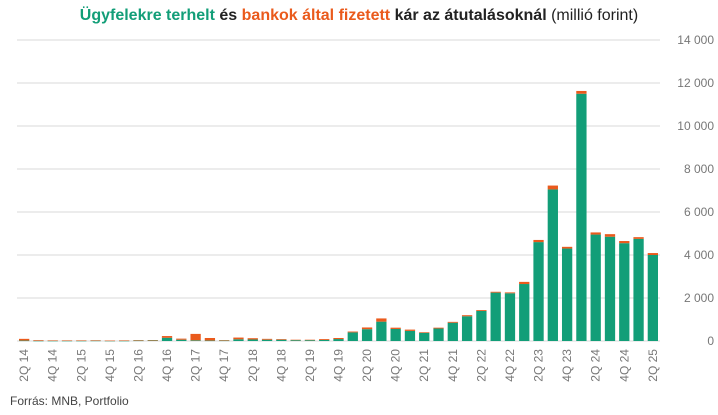  What do you see at coordinates (81, 365) in the screenshot?
I see `x-tick-label: 2Q 15` at bounding box center [81, 365].